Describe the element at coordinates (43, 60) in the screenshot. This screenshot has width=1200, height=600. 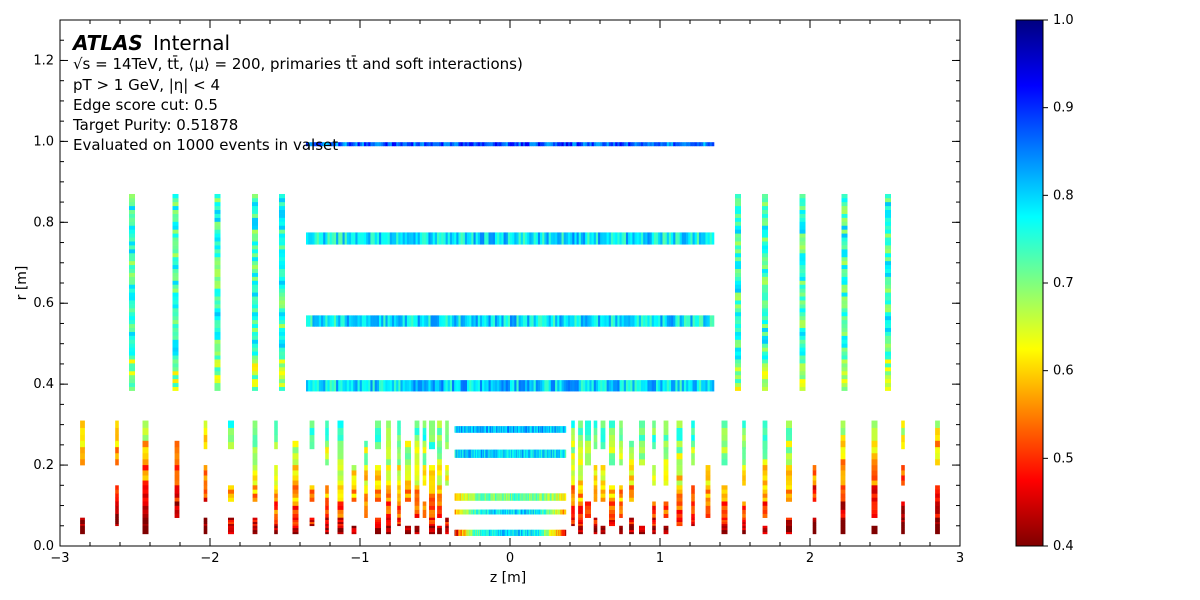
I see `y-tick-label: 1.2` at that location.